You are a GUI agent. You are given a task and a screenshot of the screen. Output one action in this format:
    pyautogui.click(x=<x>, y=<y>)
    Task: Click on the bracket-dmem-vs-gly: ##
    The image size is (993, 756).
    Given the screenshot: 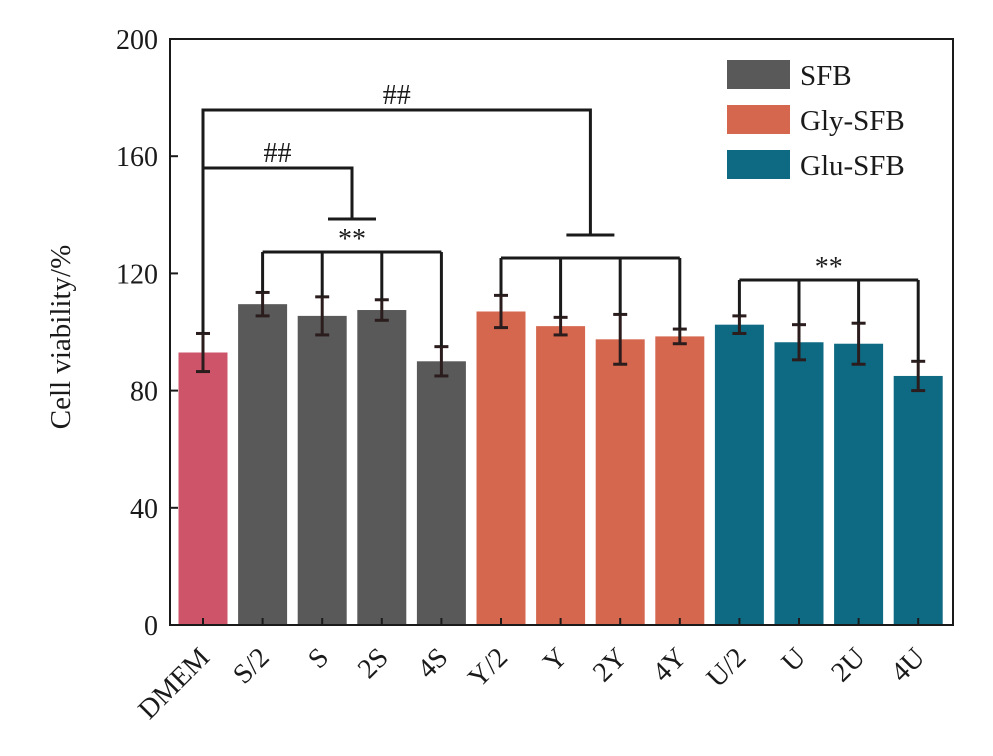 What is the action you would take?
    pyautogui.click(x=408, y=158)
    